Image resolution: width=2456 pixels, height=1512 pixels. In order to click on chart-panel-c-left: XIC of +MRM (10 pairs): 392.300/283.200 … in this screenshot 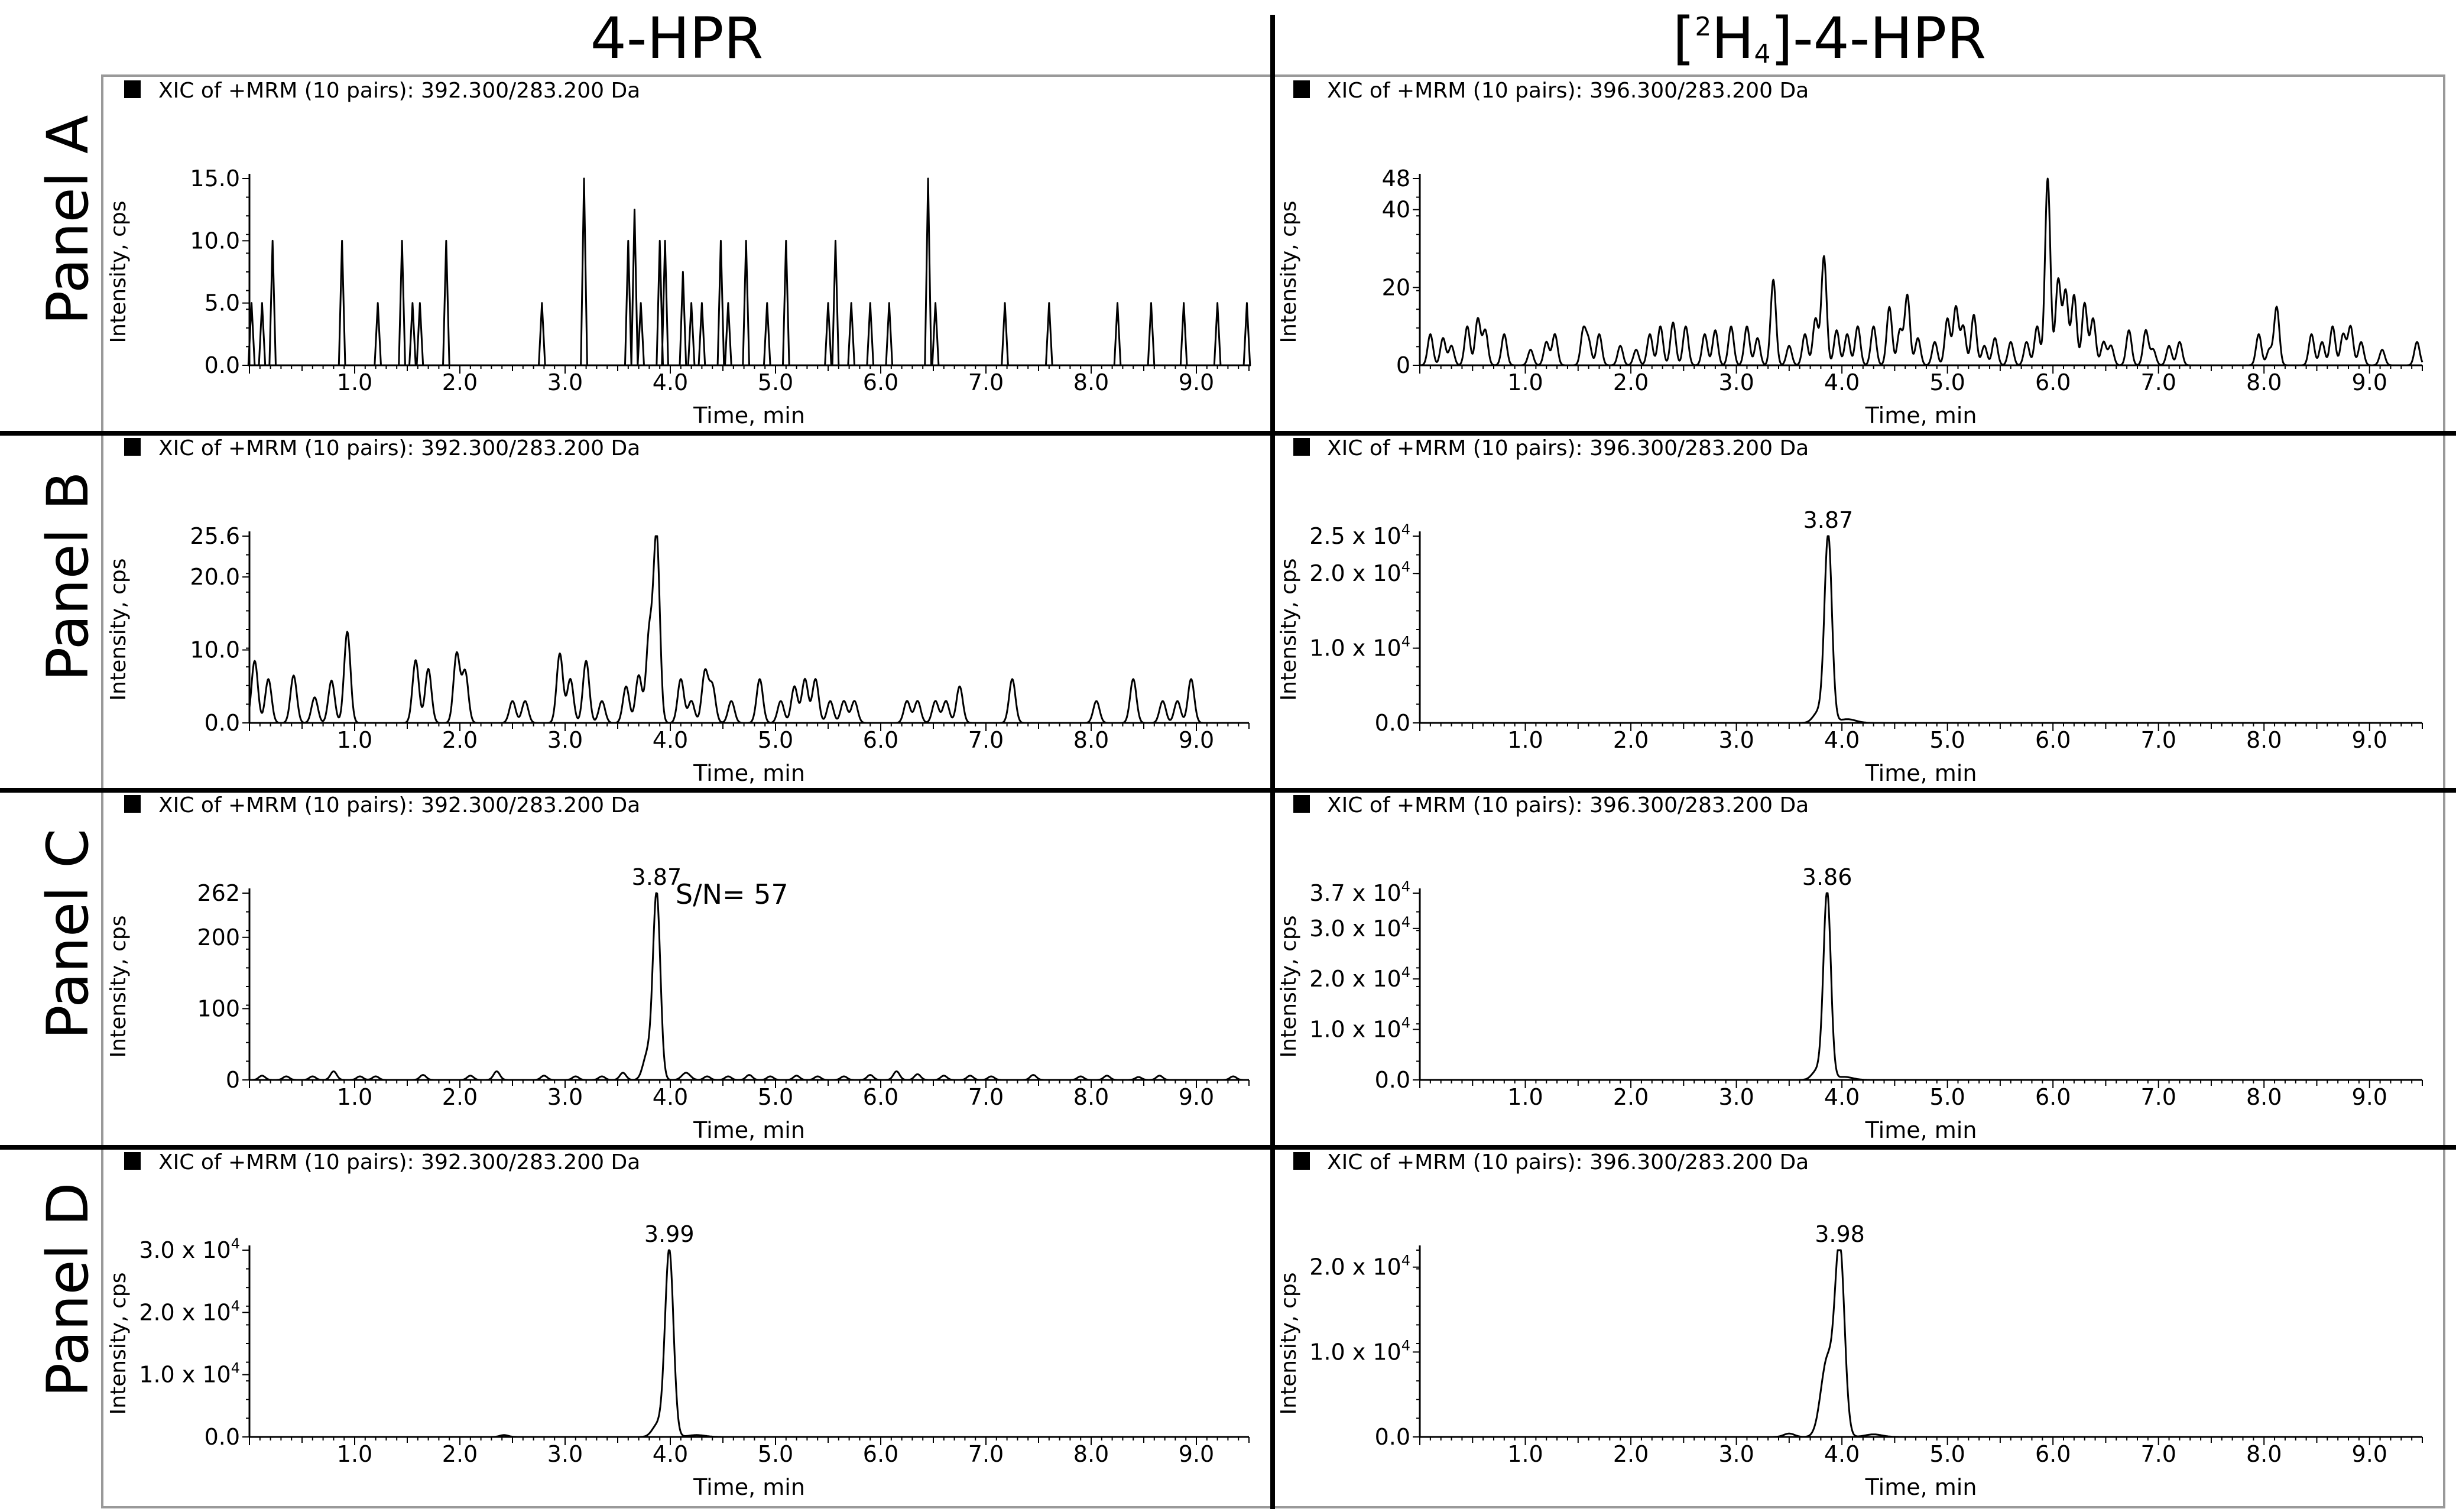, I will do `click(678, 968)`.